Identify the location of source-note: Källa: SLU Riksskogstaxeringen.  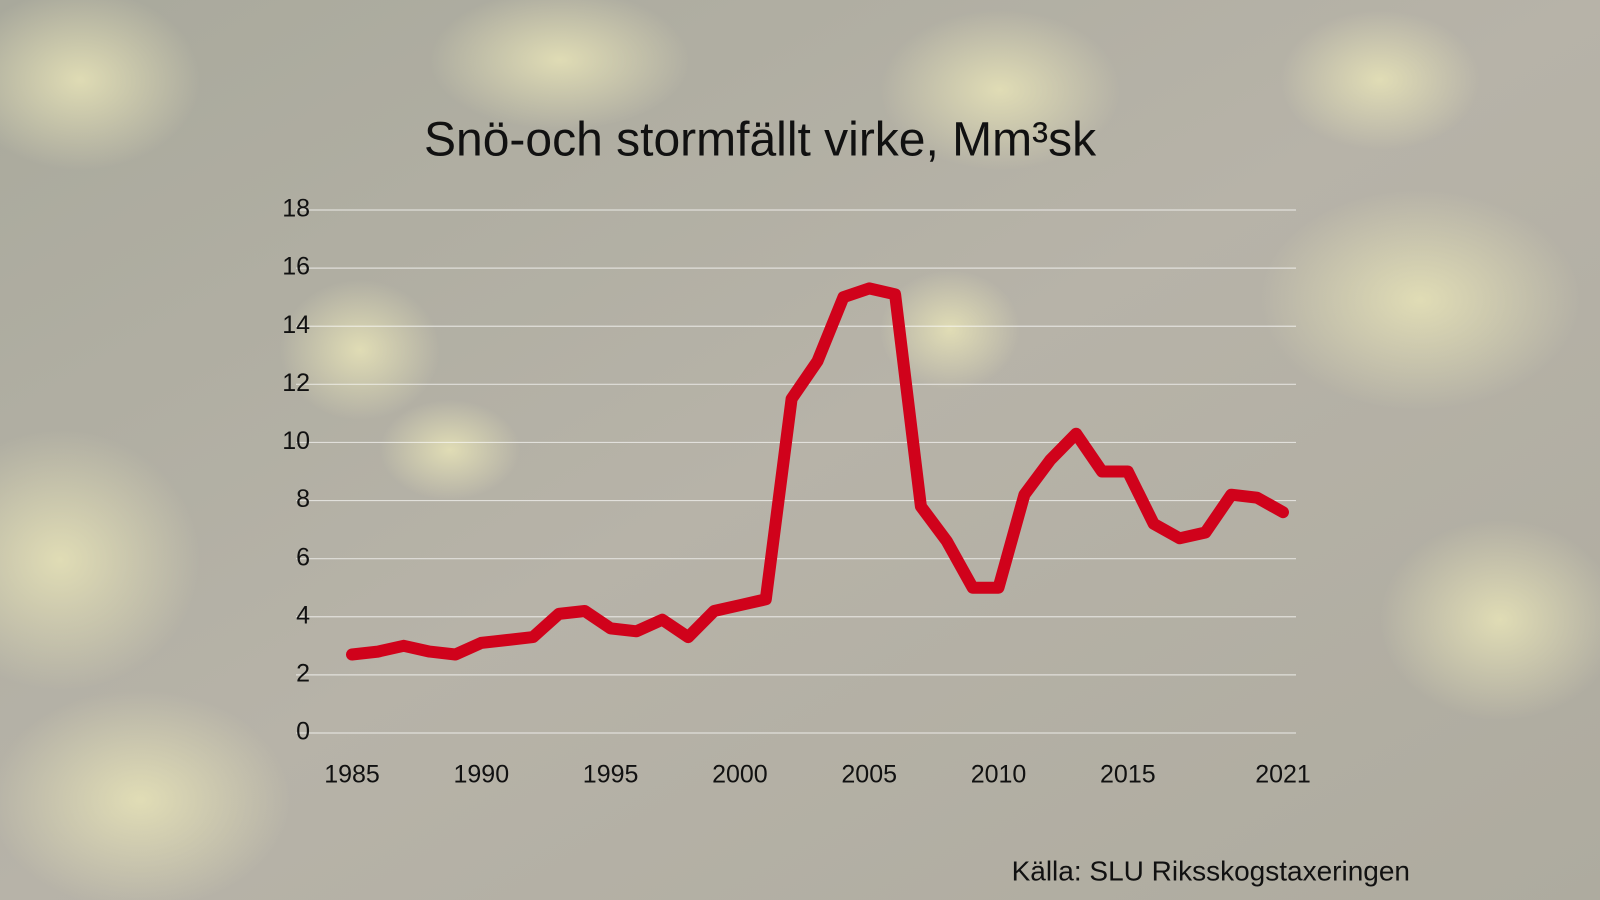
(1211, 870).